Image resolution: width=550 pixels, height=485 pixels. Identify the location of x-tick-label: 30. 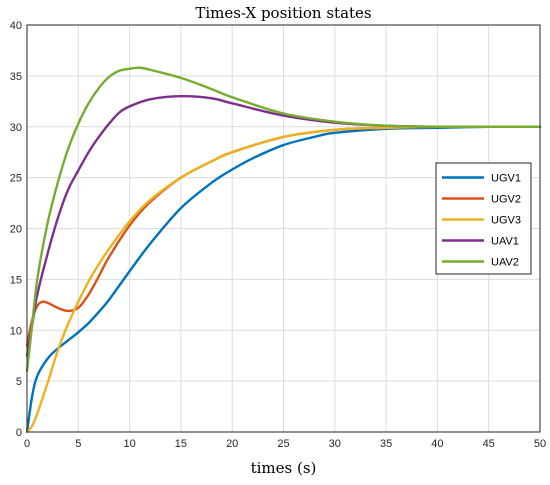
(335, 444).